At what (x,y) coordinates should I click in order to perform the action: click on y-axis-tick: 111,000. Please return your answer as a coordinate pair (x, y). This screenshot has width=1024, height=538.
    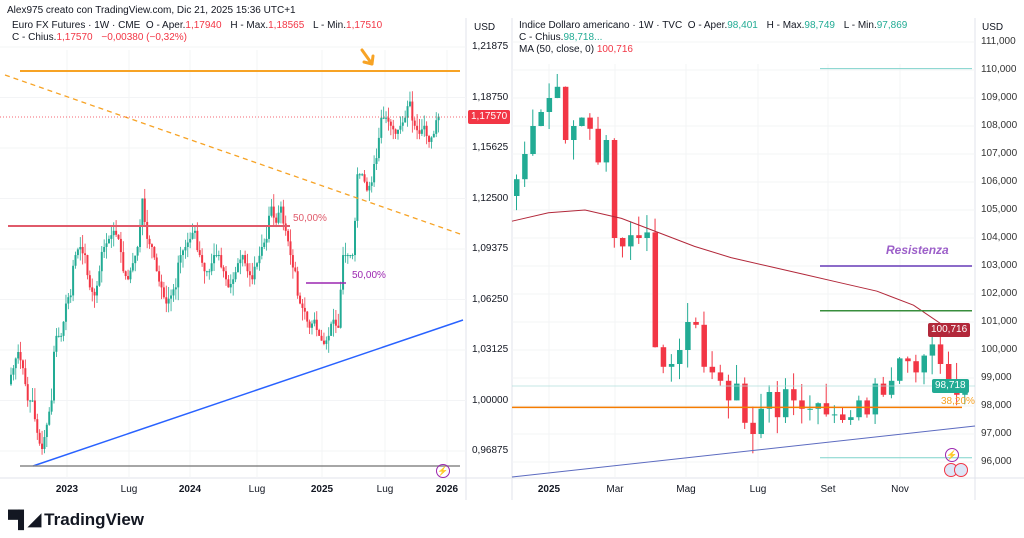
    Looking at the image, I should click on (998, 41).